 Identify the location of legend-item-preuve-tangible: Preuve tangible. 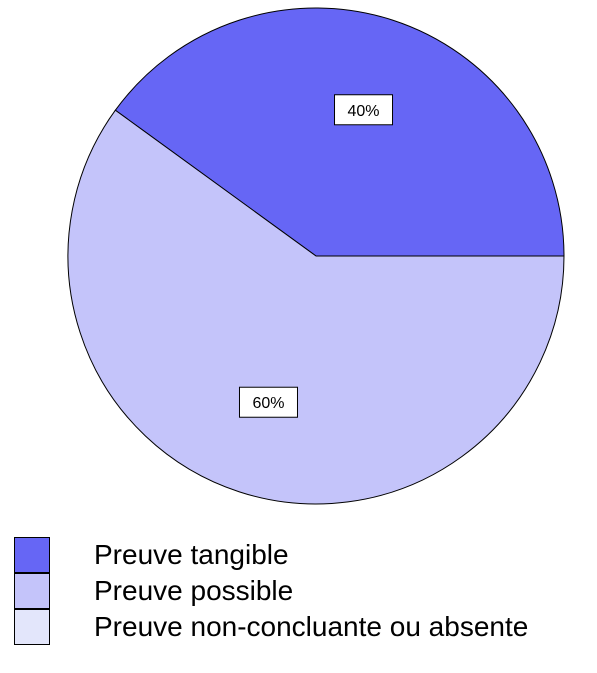
(271, 554).